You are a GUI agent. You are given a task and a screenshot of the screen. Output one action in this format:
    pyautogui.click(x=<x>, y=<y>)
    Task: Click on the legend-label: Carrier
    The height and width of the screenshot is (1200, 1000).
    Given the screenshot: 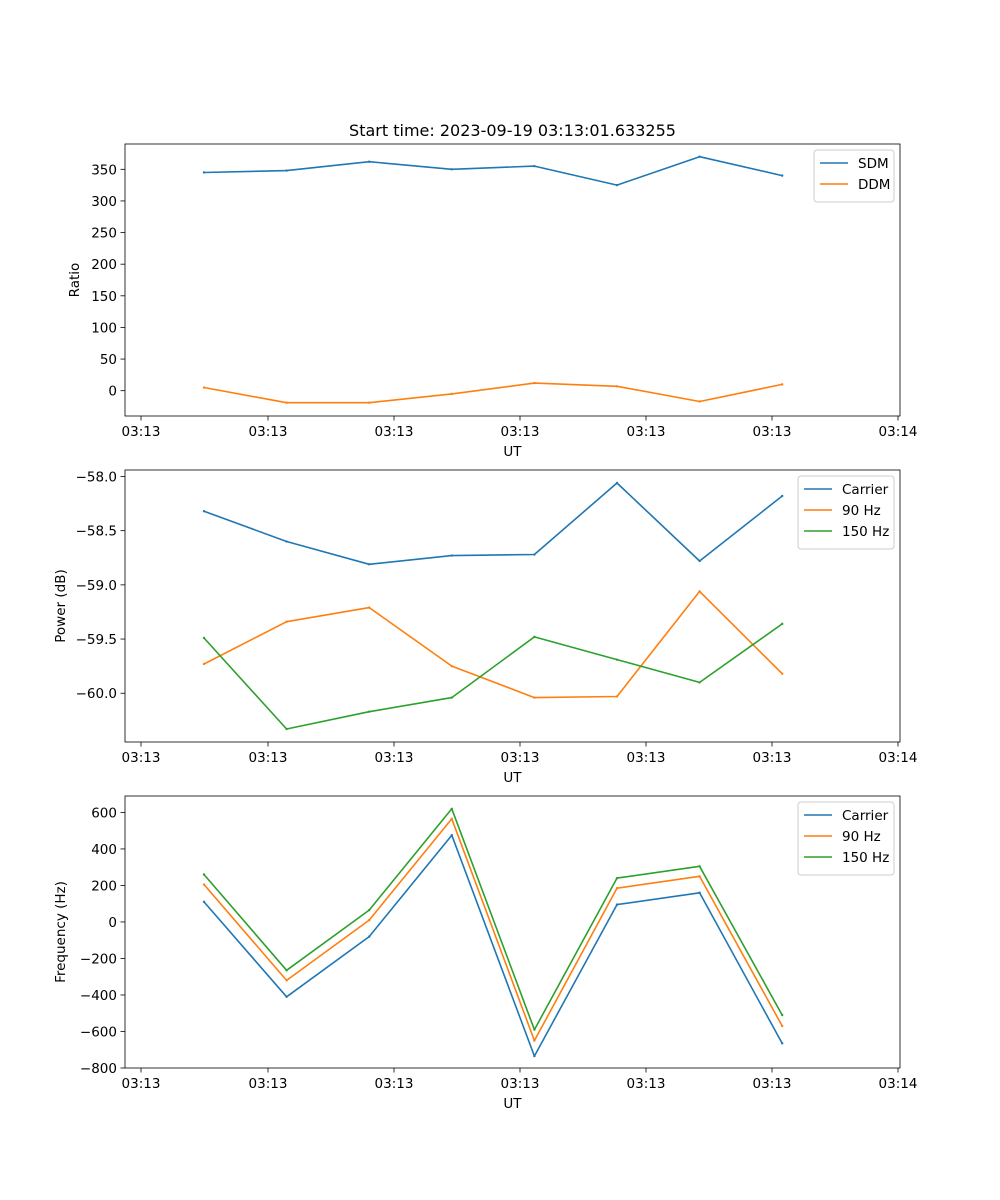 What is the action you would take?
    pyautogui.click(x=865, y=490)
    